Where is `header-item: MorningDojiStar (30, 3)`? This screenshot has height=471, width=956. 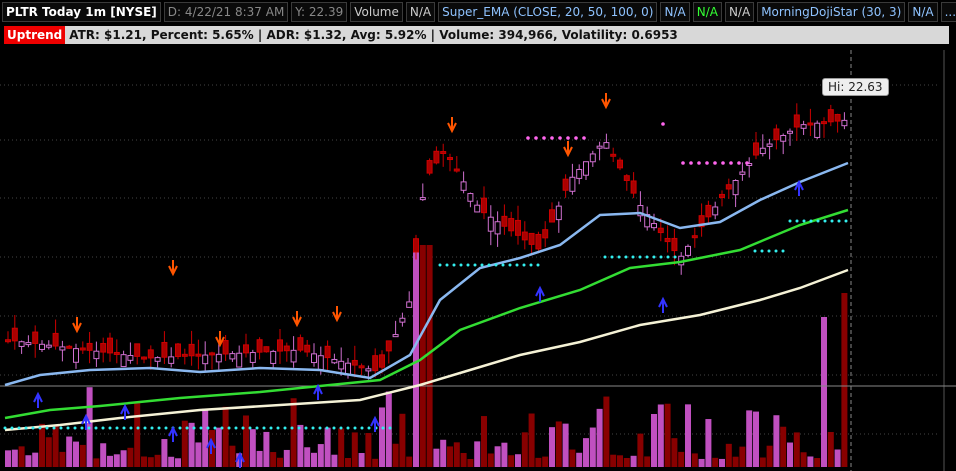 header-item: MorningDojiStar (30, 3) is located at coordinates (831, 12).